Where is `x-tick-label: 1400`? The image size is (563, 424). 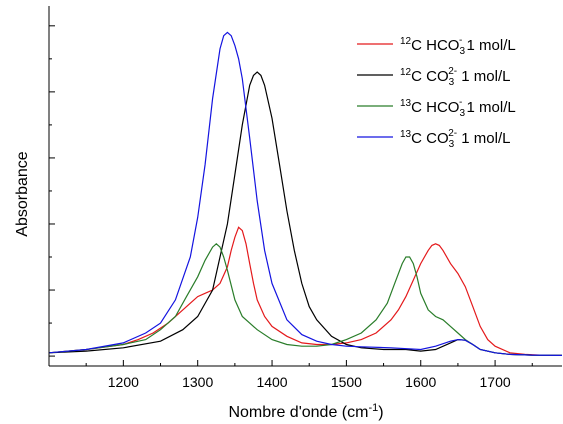 x-tick-label: 1400 is located at coordinates (271, 382).